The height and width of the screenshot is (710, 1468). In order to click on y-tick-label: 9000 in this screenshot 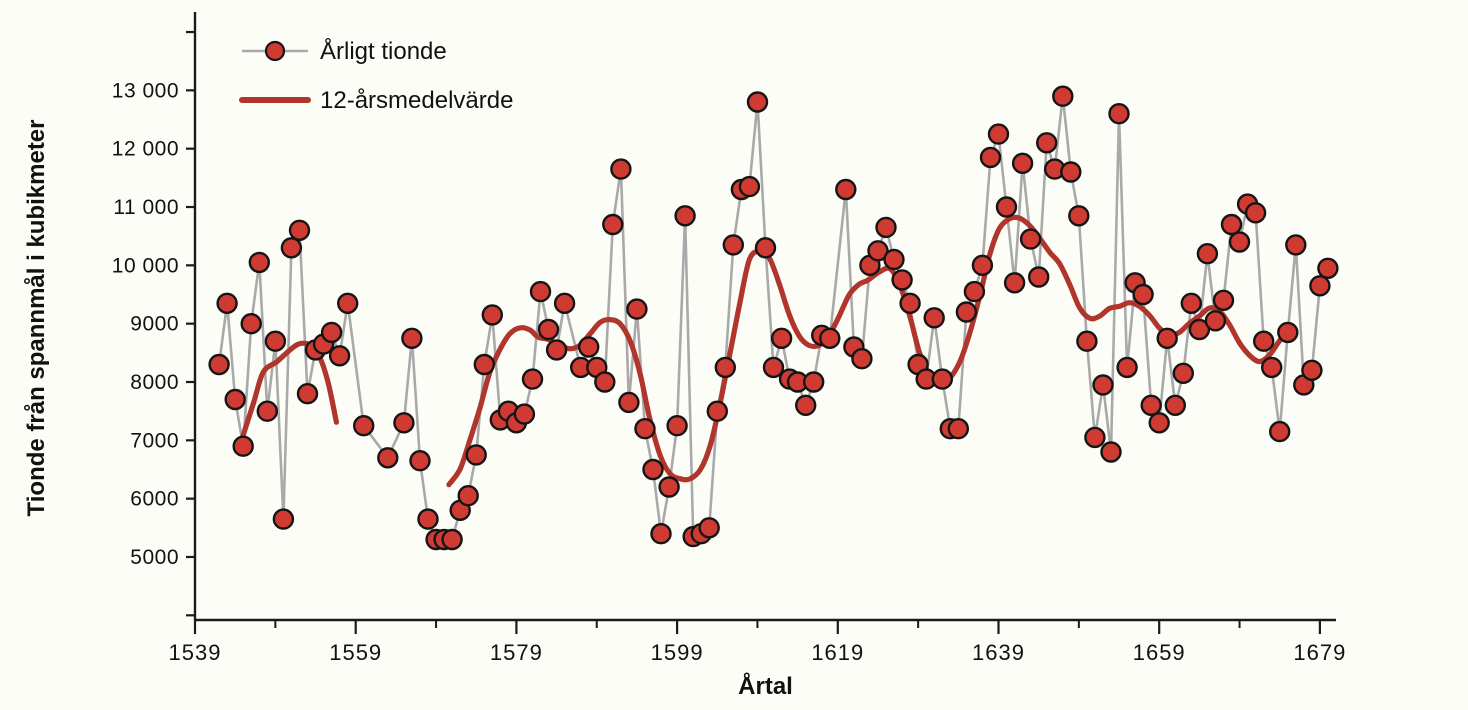, I will do `click(154, 324)`.